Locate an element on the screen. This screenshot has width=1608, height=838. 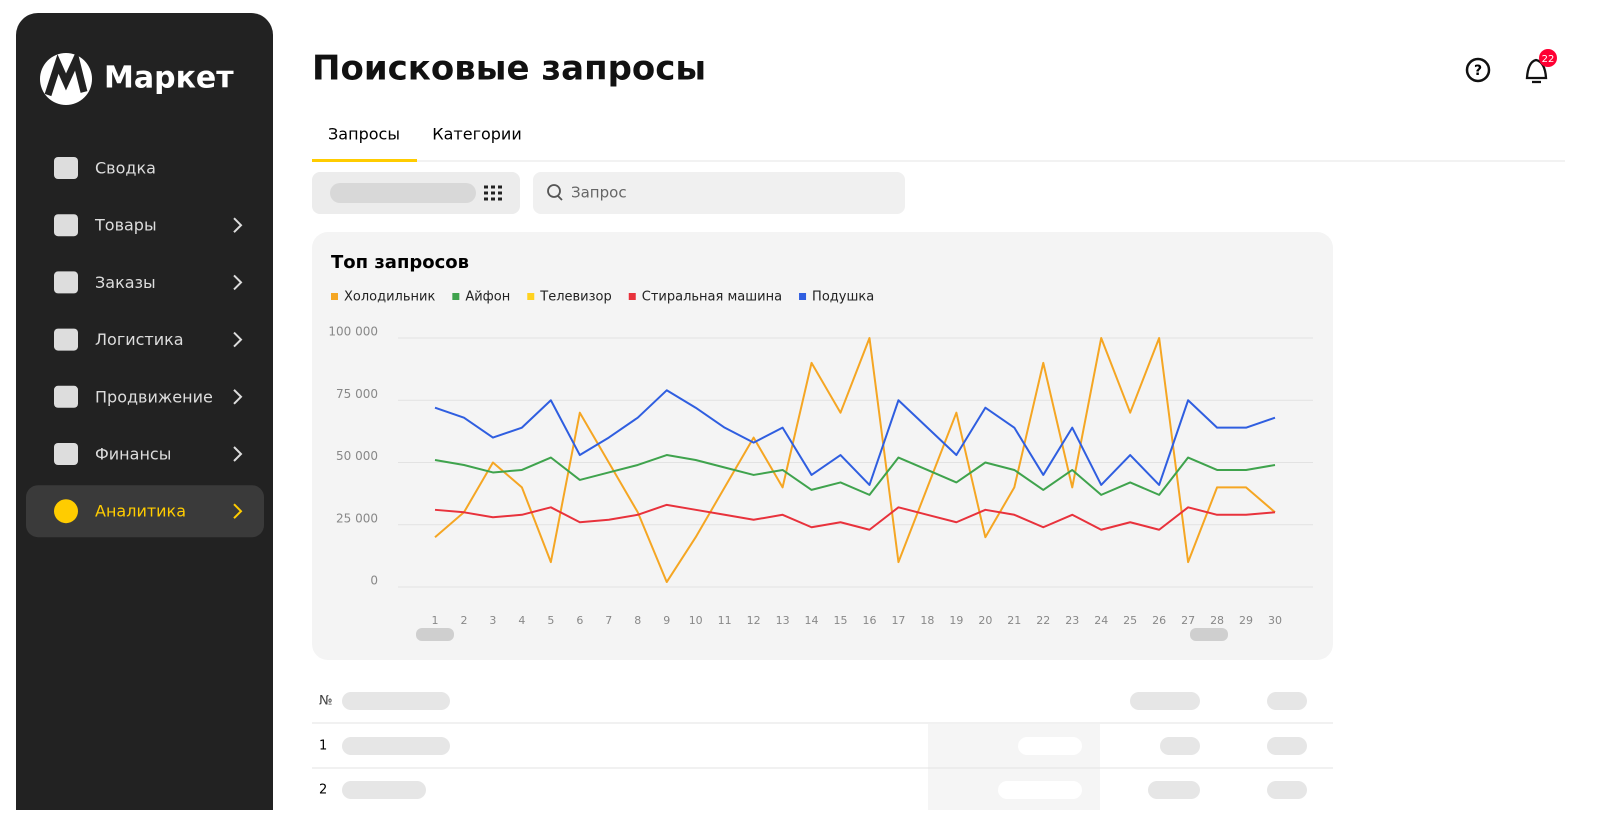
x-tick-label: 19 is located at coordinates (956, 620).